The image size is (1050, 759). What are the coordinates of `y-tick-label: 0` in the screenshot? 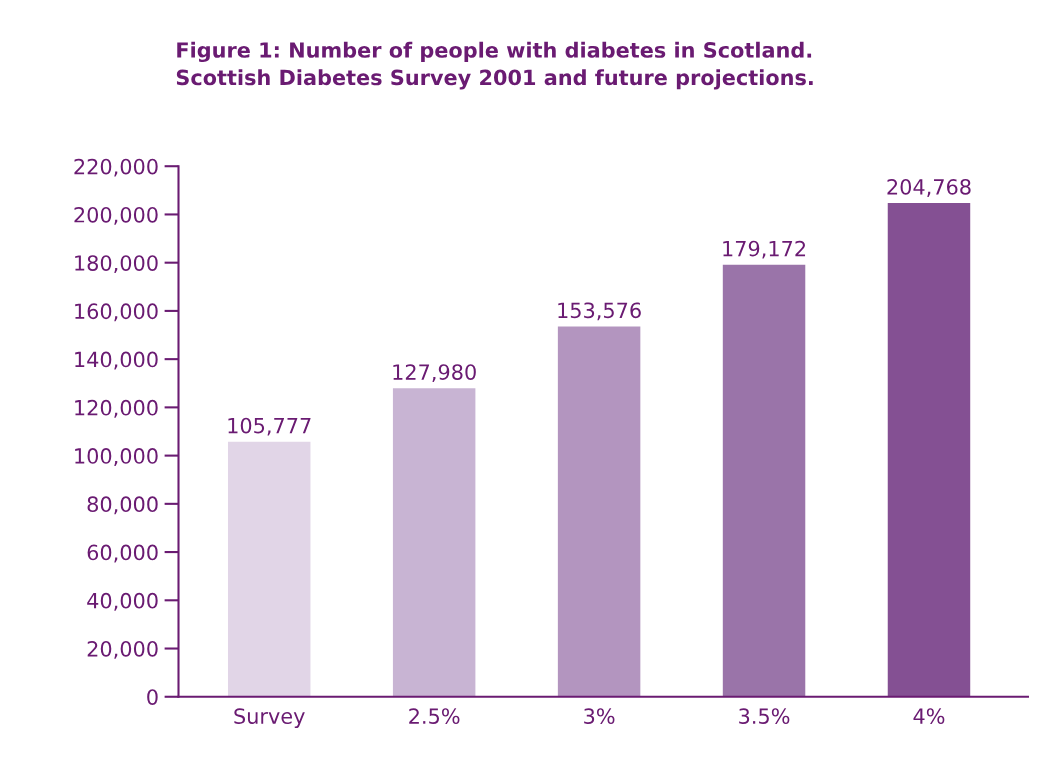 It's located at (152, 697).